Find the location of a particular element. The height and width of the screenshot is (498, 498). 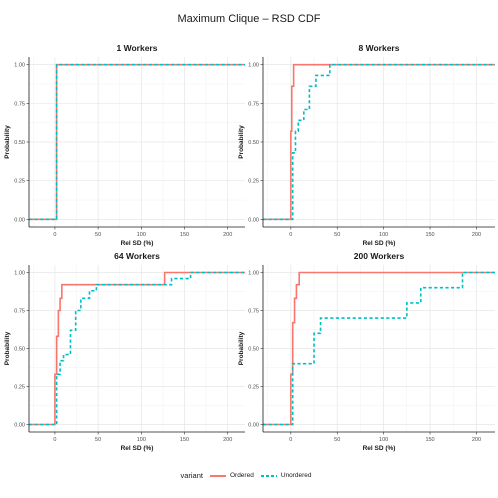

legend: variant Ordered Unordered is located at coordinates (249, 475).